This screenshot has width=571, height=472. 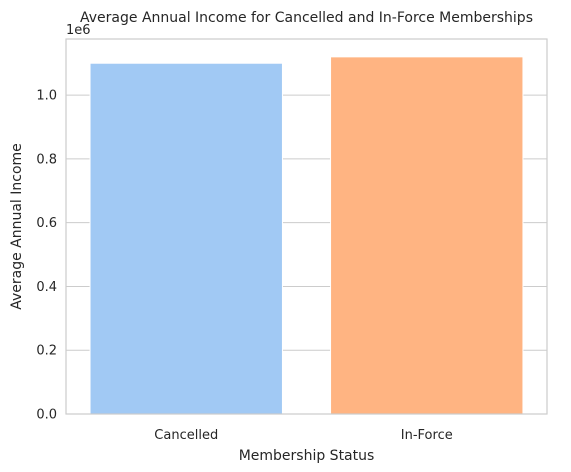 I want to click on y-tick-label: 0.8, so click(x=46, y=159).